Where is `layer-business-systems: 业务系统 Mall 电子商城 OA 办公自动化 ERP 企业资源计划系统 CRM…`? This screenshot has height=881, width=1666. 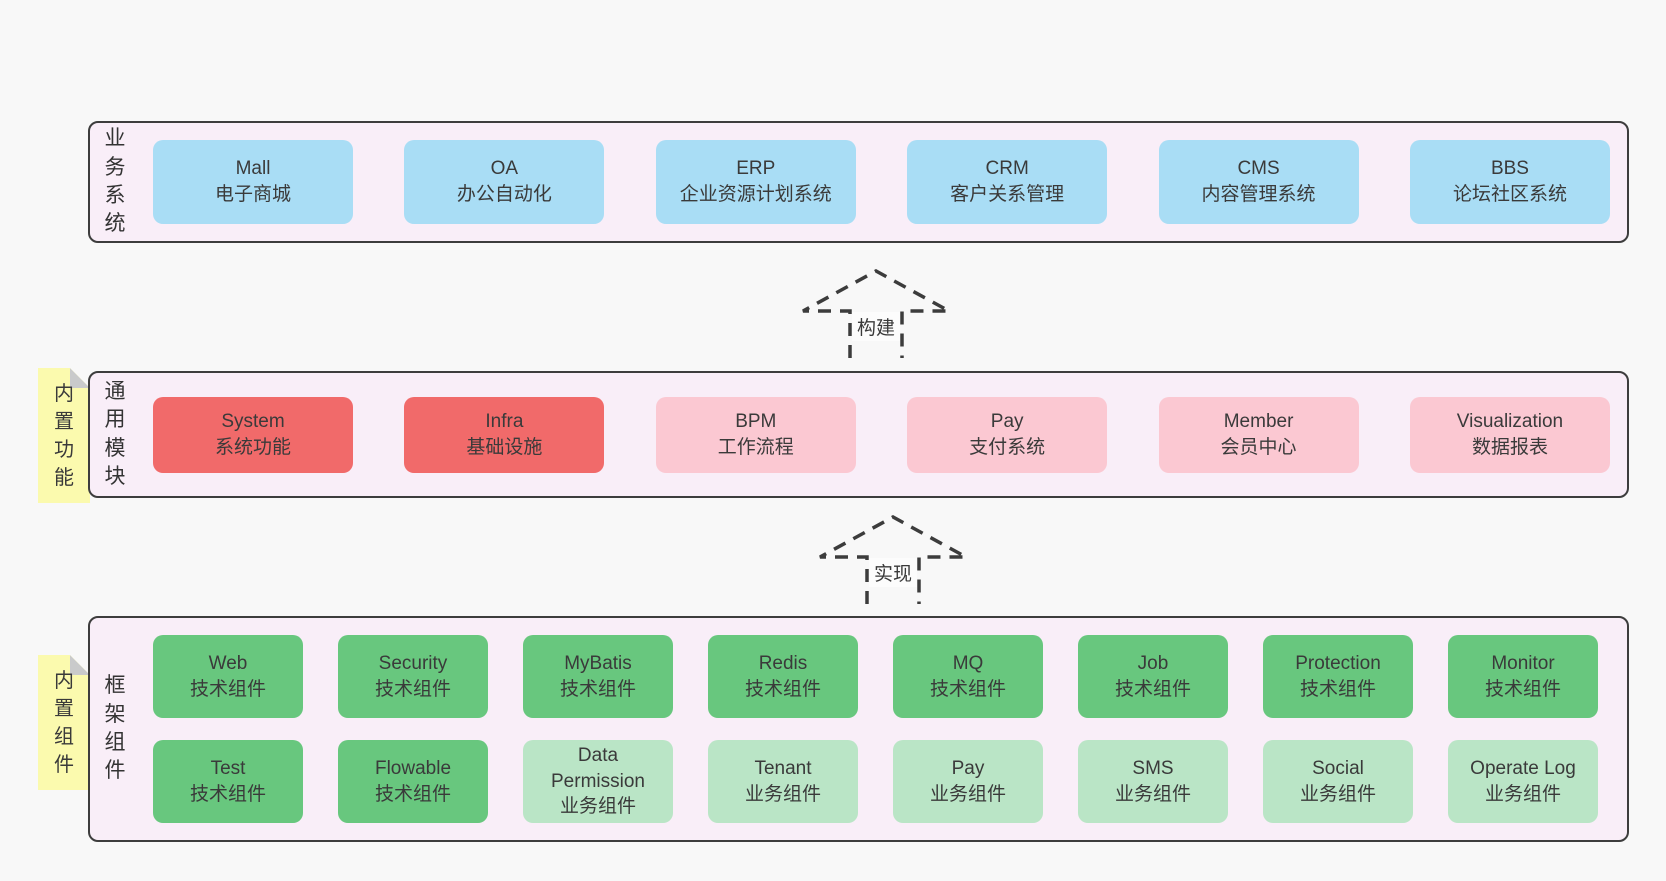
layer-business-systems: 业务系统 Mall 电子商城 OA 办公自动化 ERP 企业资源计划系统 CRM… is located at coordinates (858, 182).